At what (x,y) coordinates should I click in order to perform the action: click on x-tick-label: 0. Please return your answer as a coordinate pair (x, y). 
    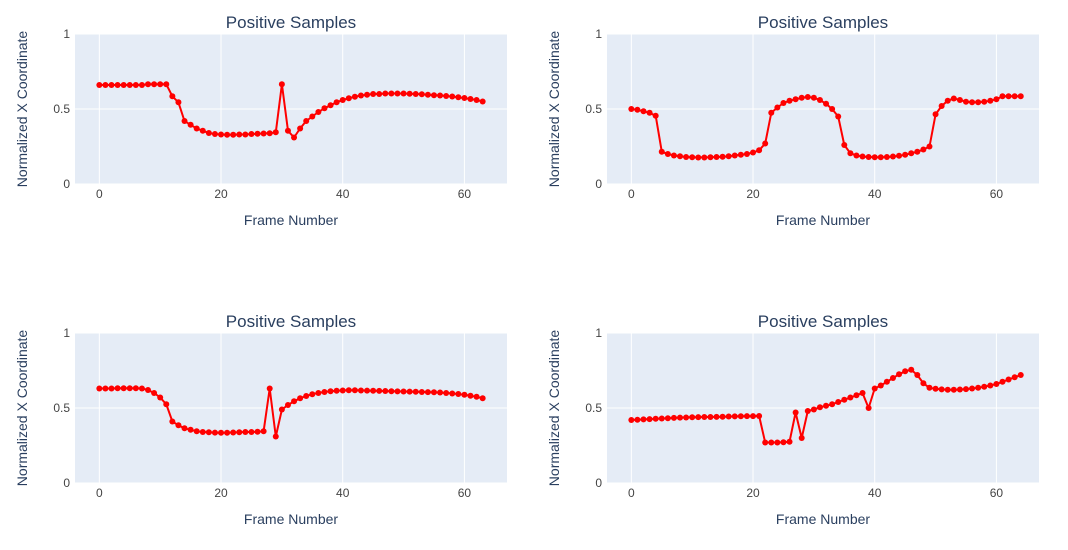
    Looking at the image, I should click on (631, 194).